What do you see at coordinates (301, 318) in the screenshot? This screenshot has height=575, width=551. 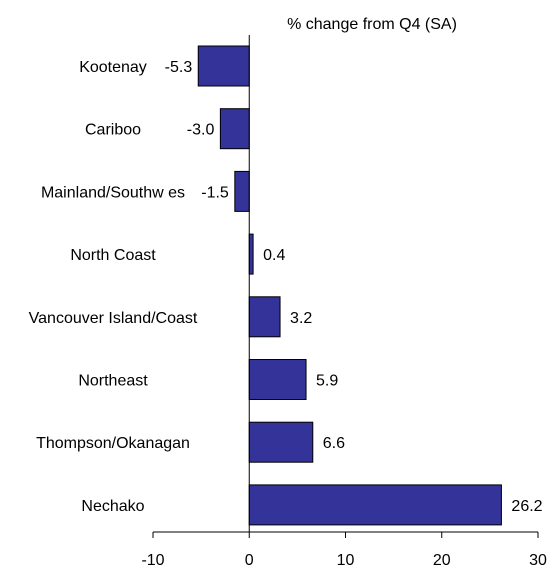 I see `value-label-4: 3.2` at bounding box center [301, 318].